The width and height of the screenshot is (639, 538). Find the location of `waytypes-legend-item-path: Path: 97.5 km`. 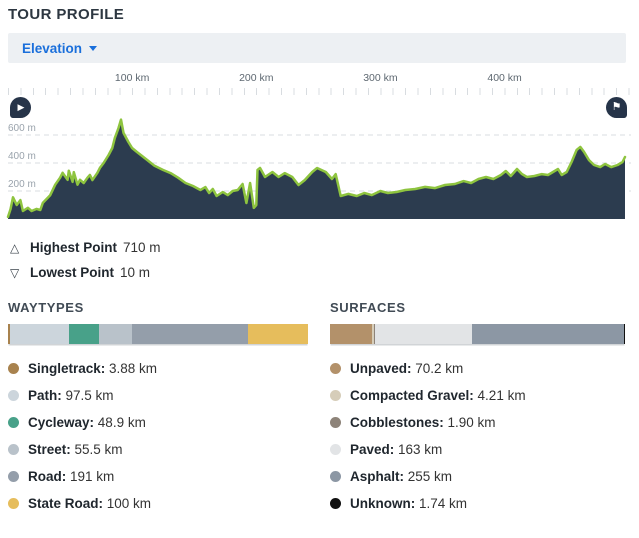

waytypes-legend-item-path: Path: 97.5 km is located at coordinates (158, 395).